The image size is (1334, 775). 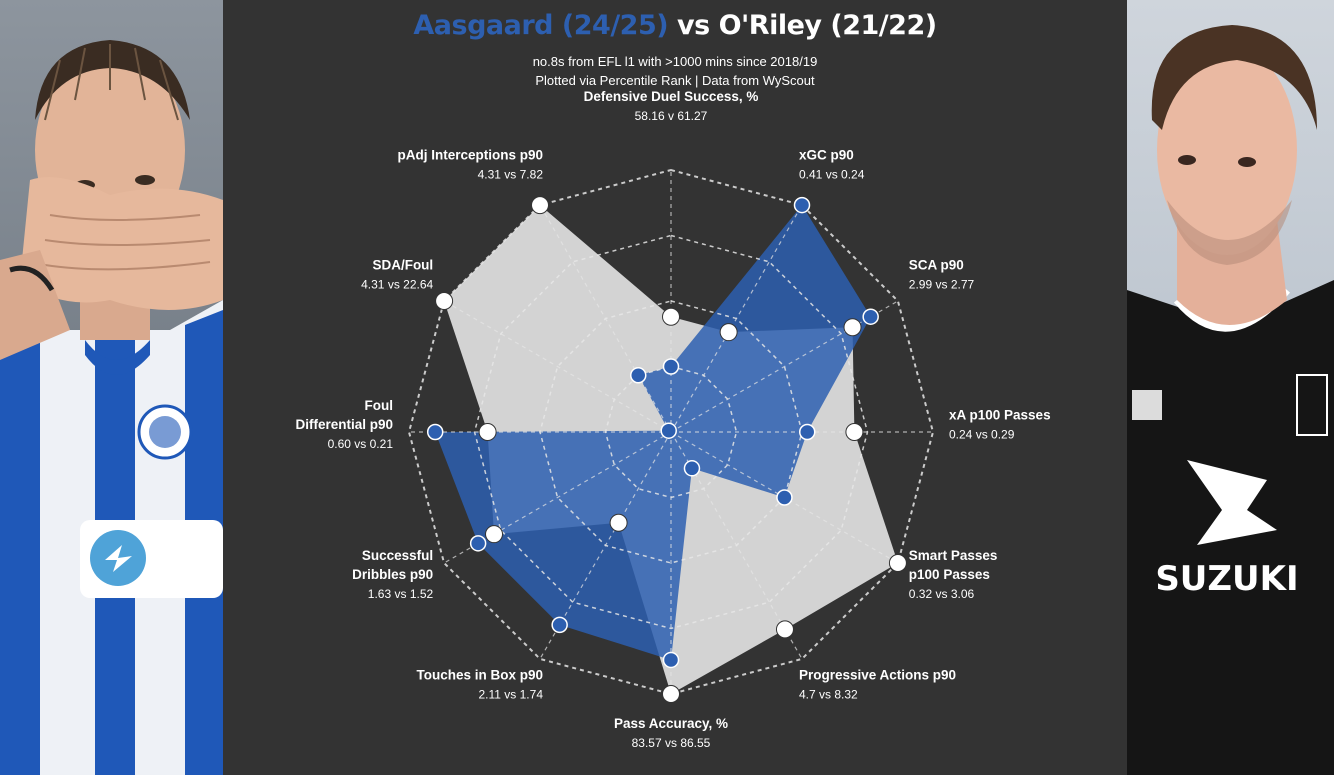 What do you see at coordinates (949, 574) in the screenshot?
I see `axis-label: p100 Passes` at bounding box center [949, 574].